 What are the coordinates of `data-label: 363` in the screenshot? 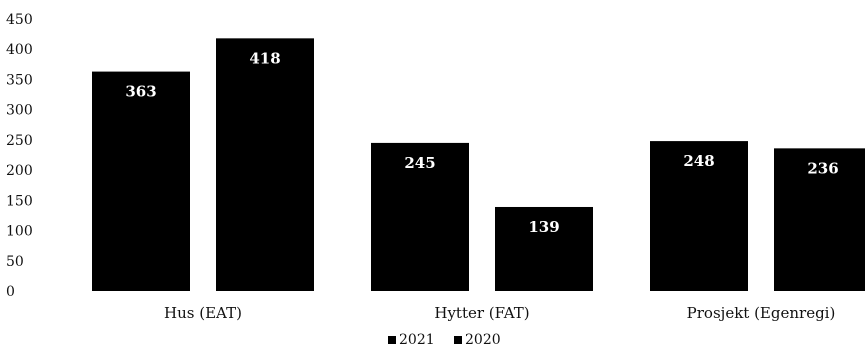 It's located at (140, 92).